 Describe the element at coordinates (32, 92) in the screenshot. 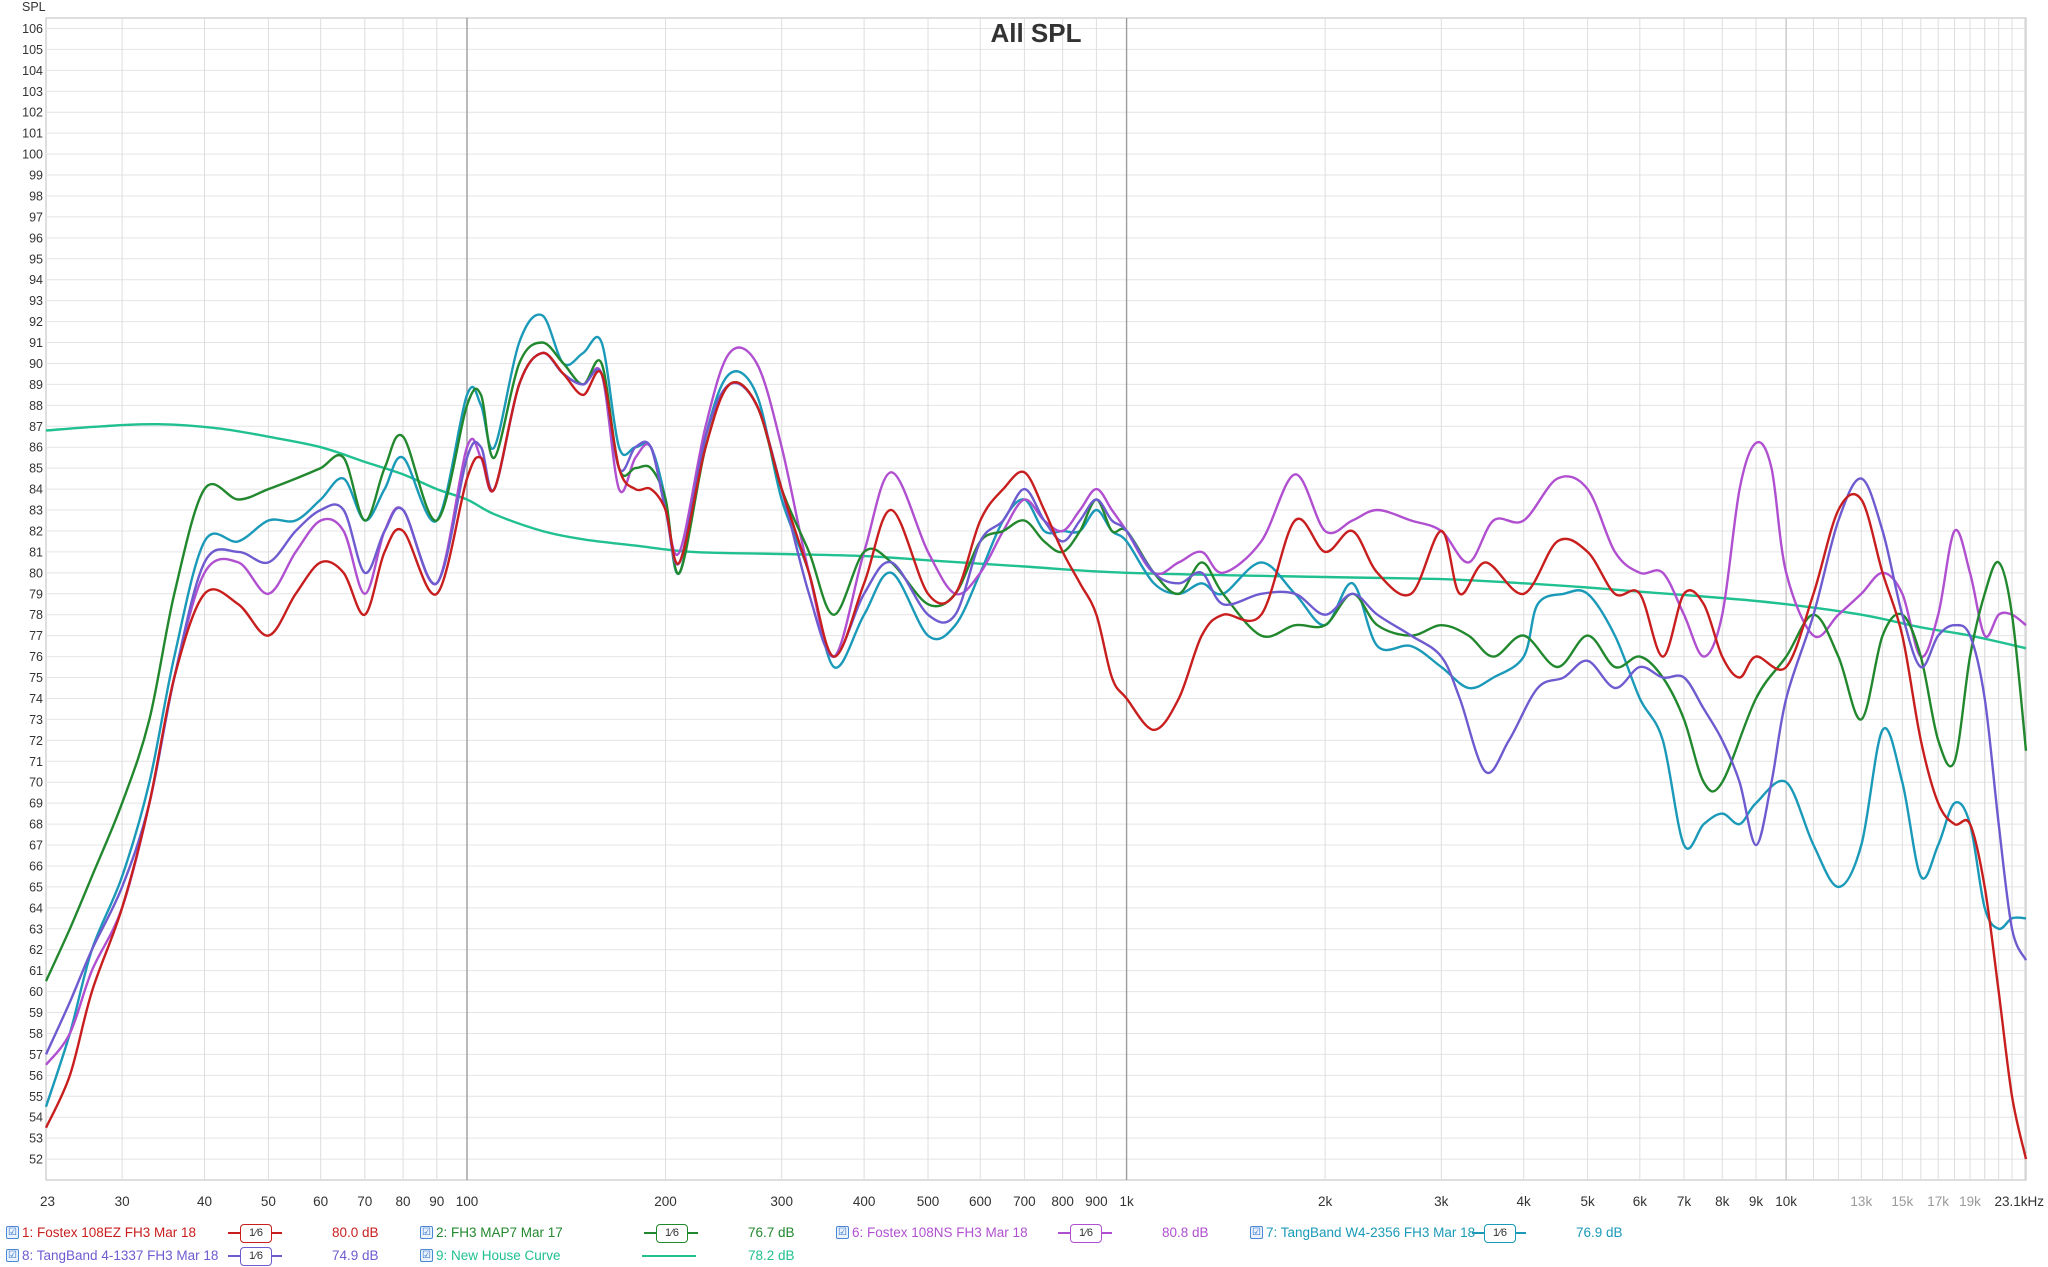

I see `y-tick-label: 103` at that location.